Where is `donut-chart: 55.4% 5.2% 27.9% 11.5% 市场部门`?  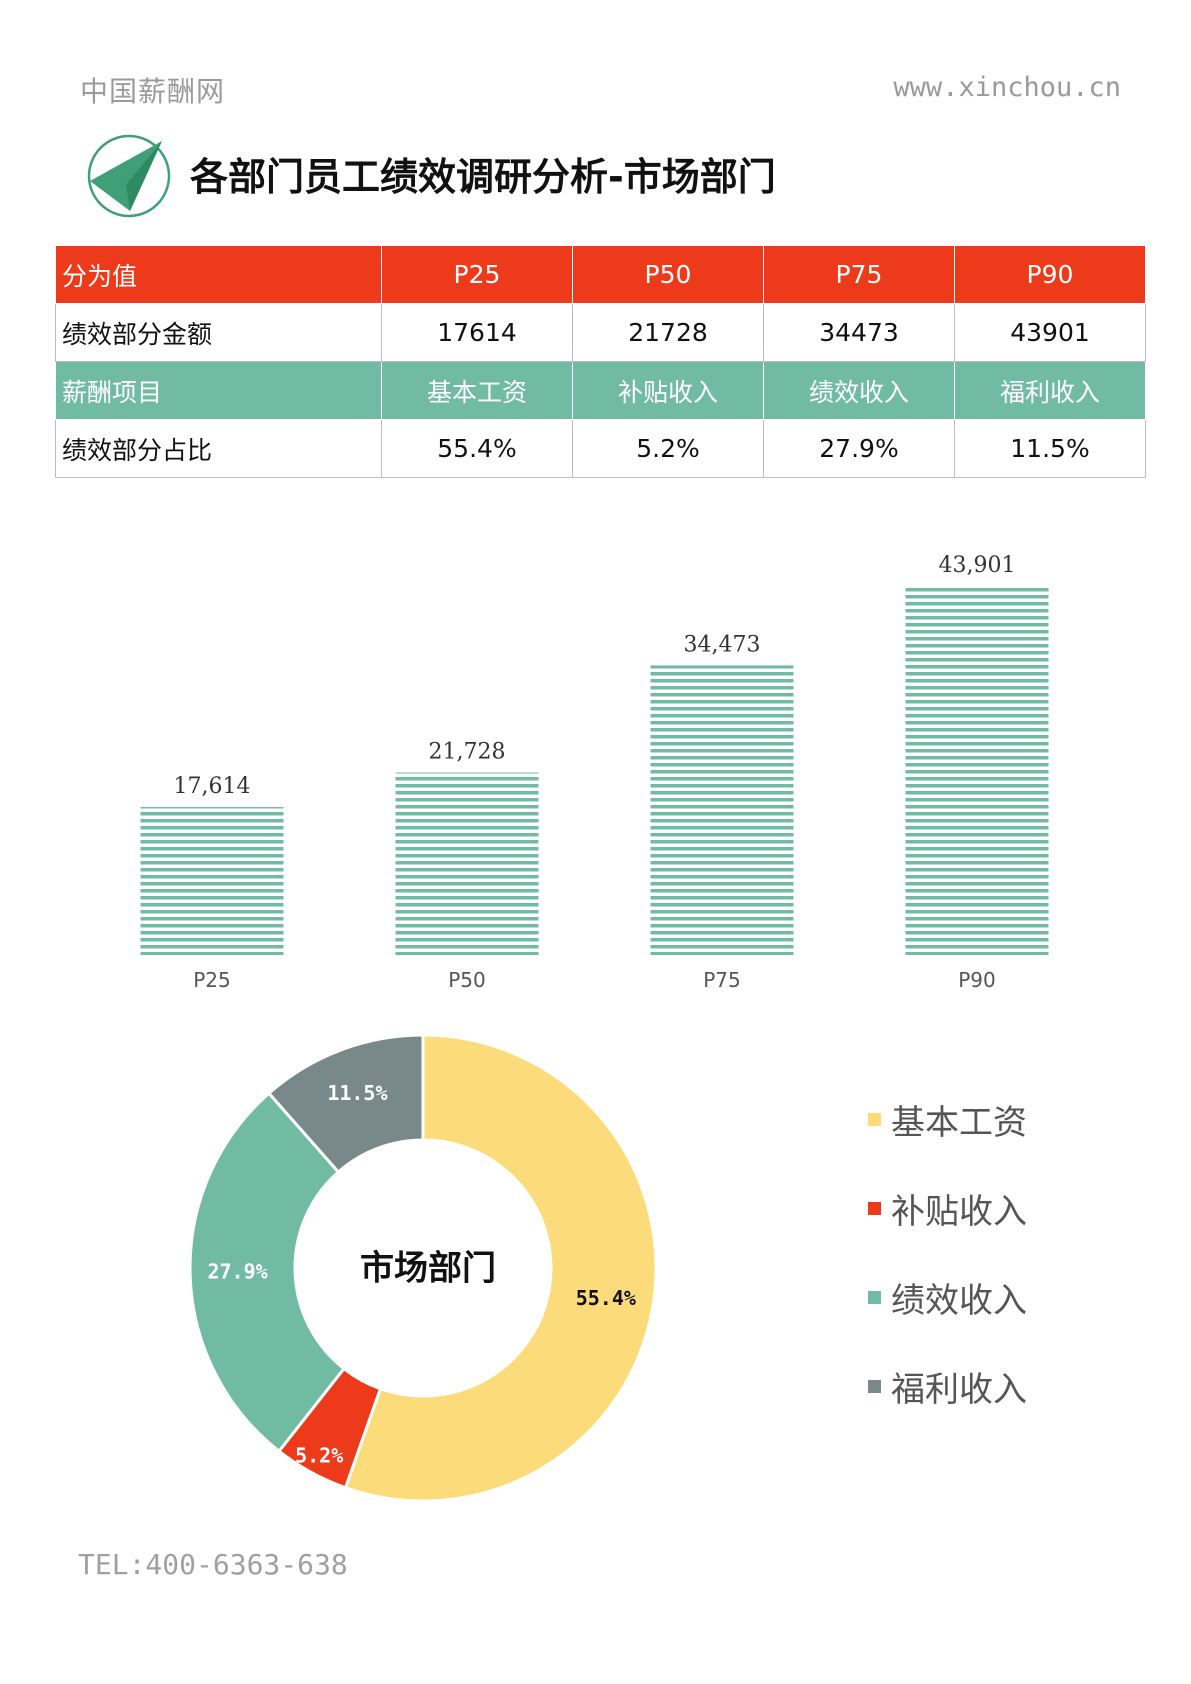 donut-chart: 55.4% 5.2% 27.9% 11.5% 市场部门 is located at coordinates (421, 1266).